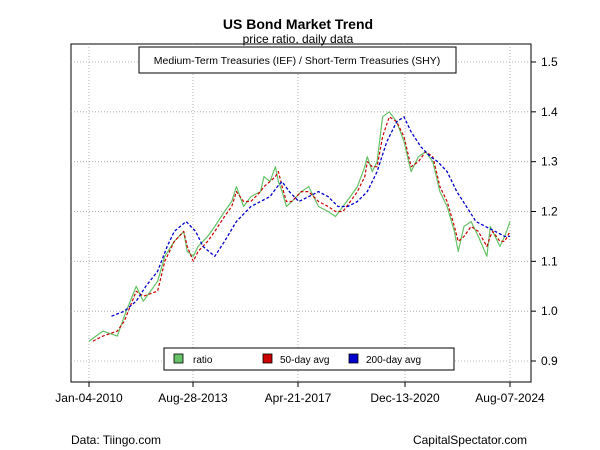  What do you see at coordinates (203, 360) in the screenshot?
I see `legend-label-ratio: ratio` at bounding box center [203, 360].